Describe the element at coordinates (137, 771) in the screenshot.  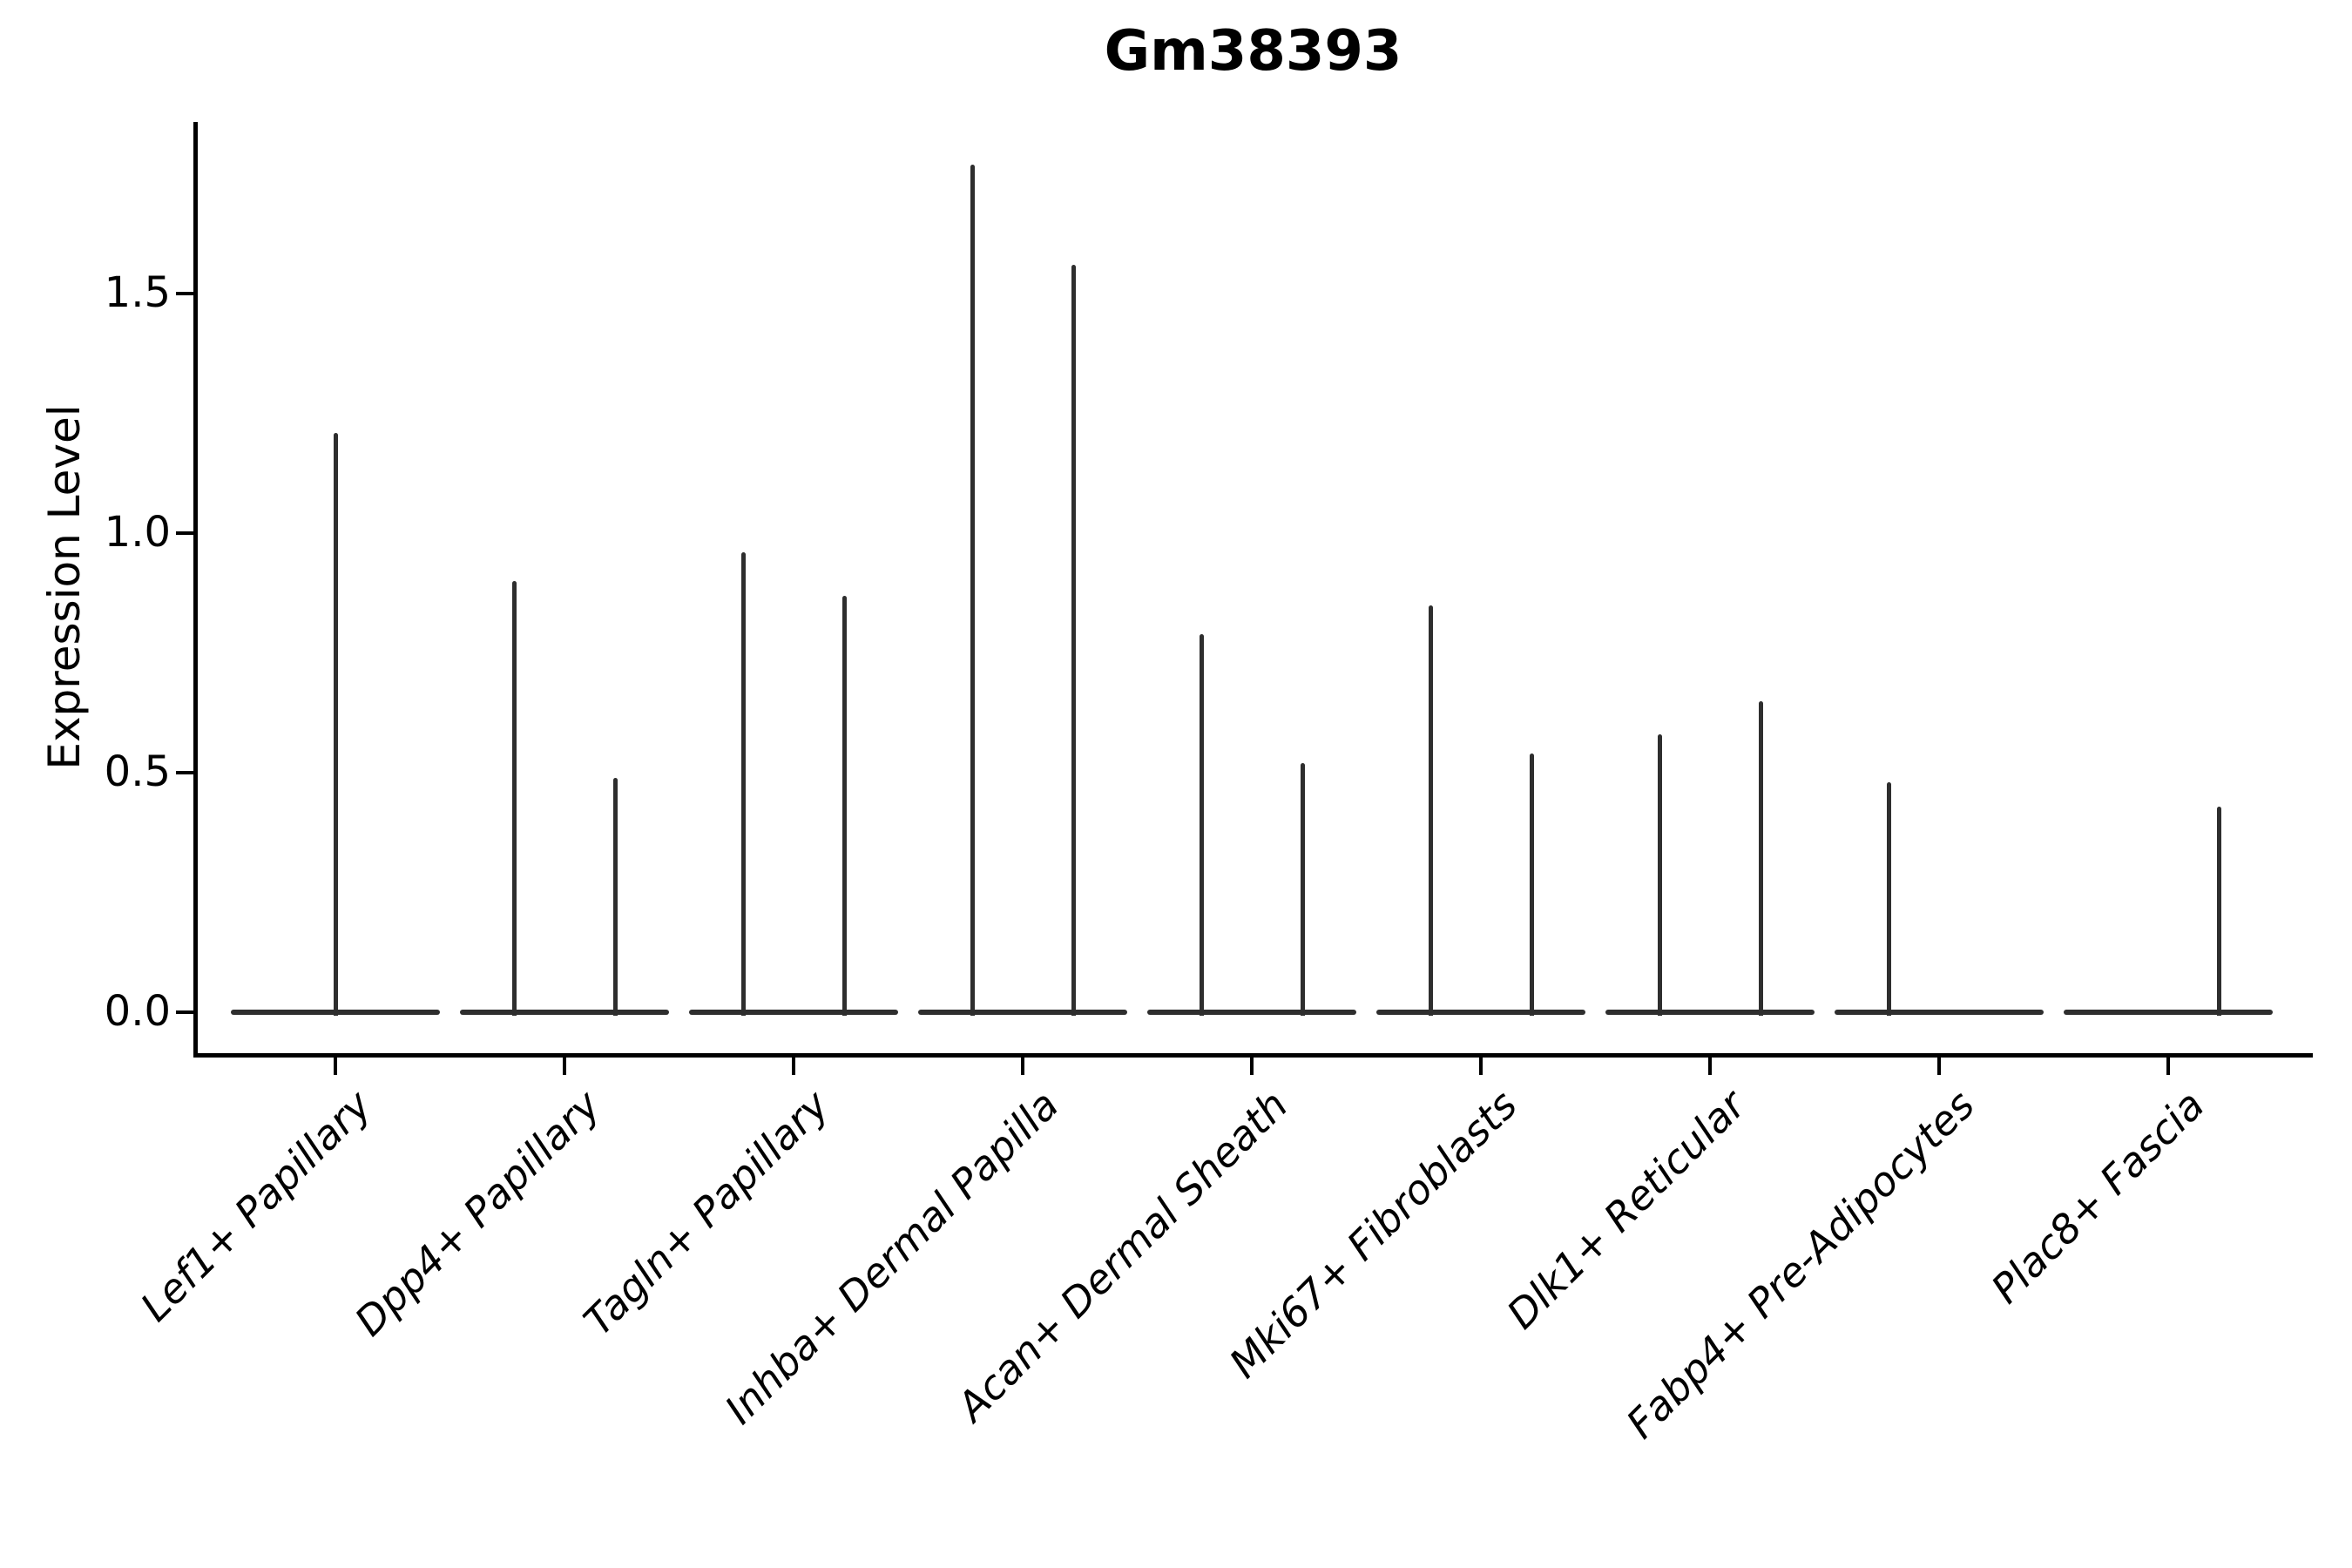
I see `y-tick-label: 0.5` at that location.